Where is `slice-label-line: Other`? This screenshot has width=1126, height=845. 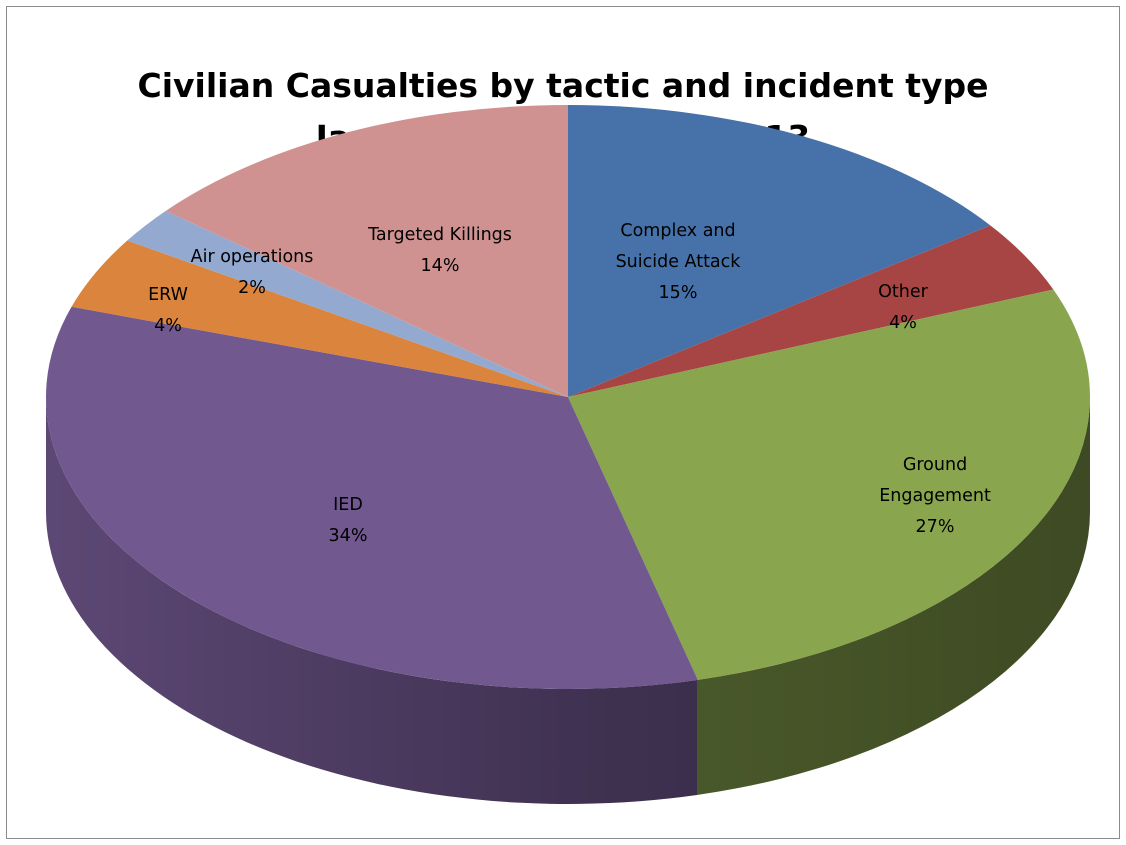 slice-label-line: Other is located at coordinates (903, 292).